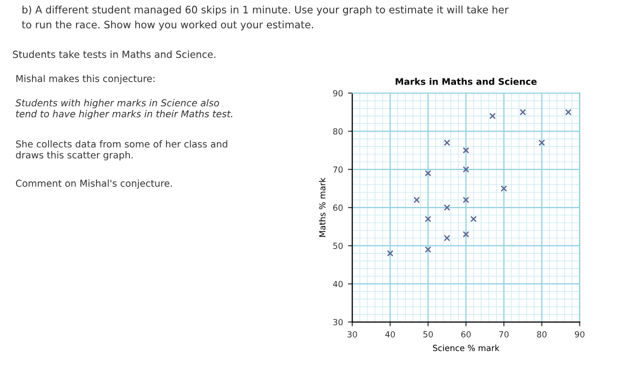 The width and height of the screenshot is (618, 374). What do you see at coordinates (124, 109) in the screenshot?
I see `text: Students with higher marks in Science also tend to have higher marks in their Maths test.` at bounding box center [124, 109].